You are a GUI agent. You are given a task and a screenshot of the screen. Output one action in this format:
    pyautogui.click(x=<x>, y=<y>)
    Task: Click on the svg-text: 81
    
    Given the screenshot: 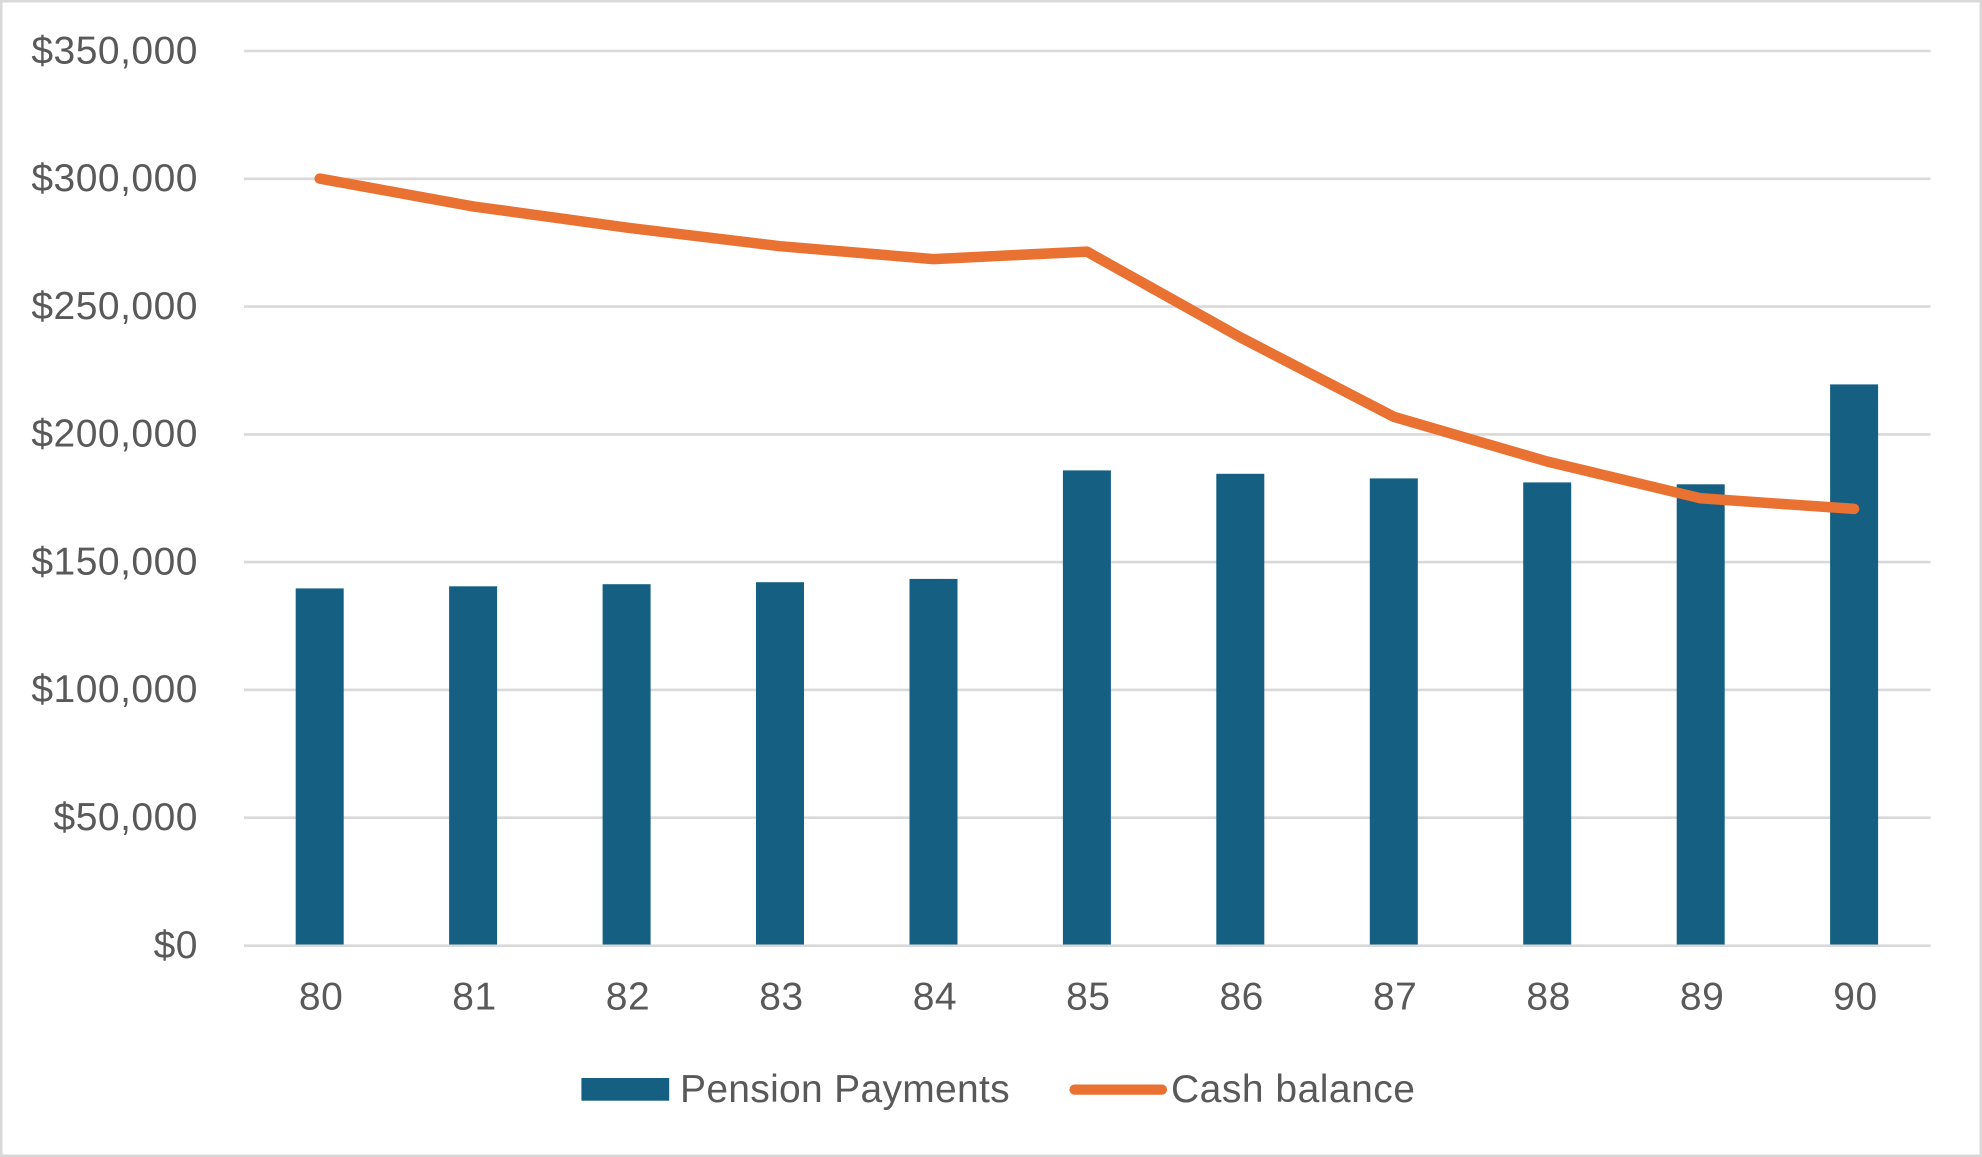 What is the action you would take?
    pyautogui.click(x=474, y=997)
    